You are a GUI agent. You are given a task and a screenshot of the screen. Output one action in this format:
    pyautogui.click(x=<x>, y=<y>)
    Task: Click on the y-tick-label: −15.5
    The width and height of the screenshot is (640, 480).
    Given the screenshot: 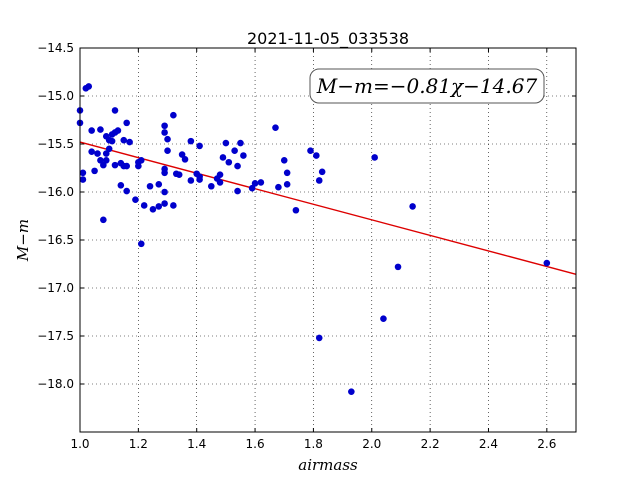 What is the action you would take?
    pyautogui.click(x=55, y=144)
    